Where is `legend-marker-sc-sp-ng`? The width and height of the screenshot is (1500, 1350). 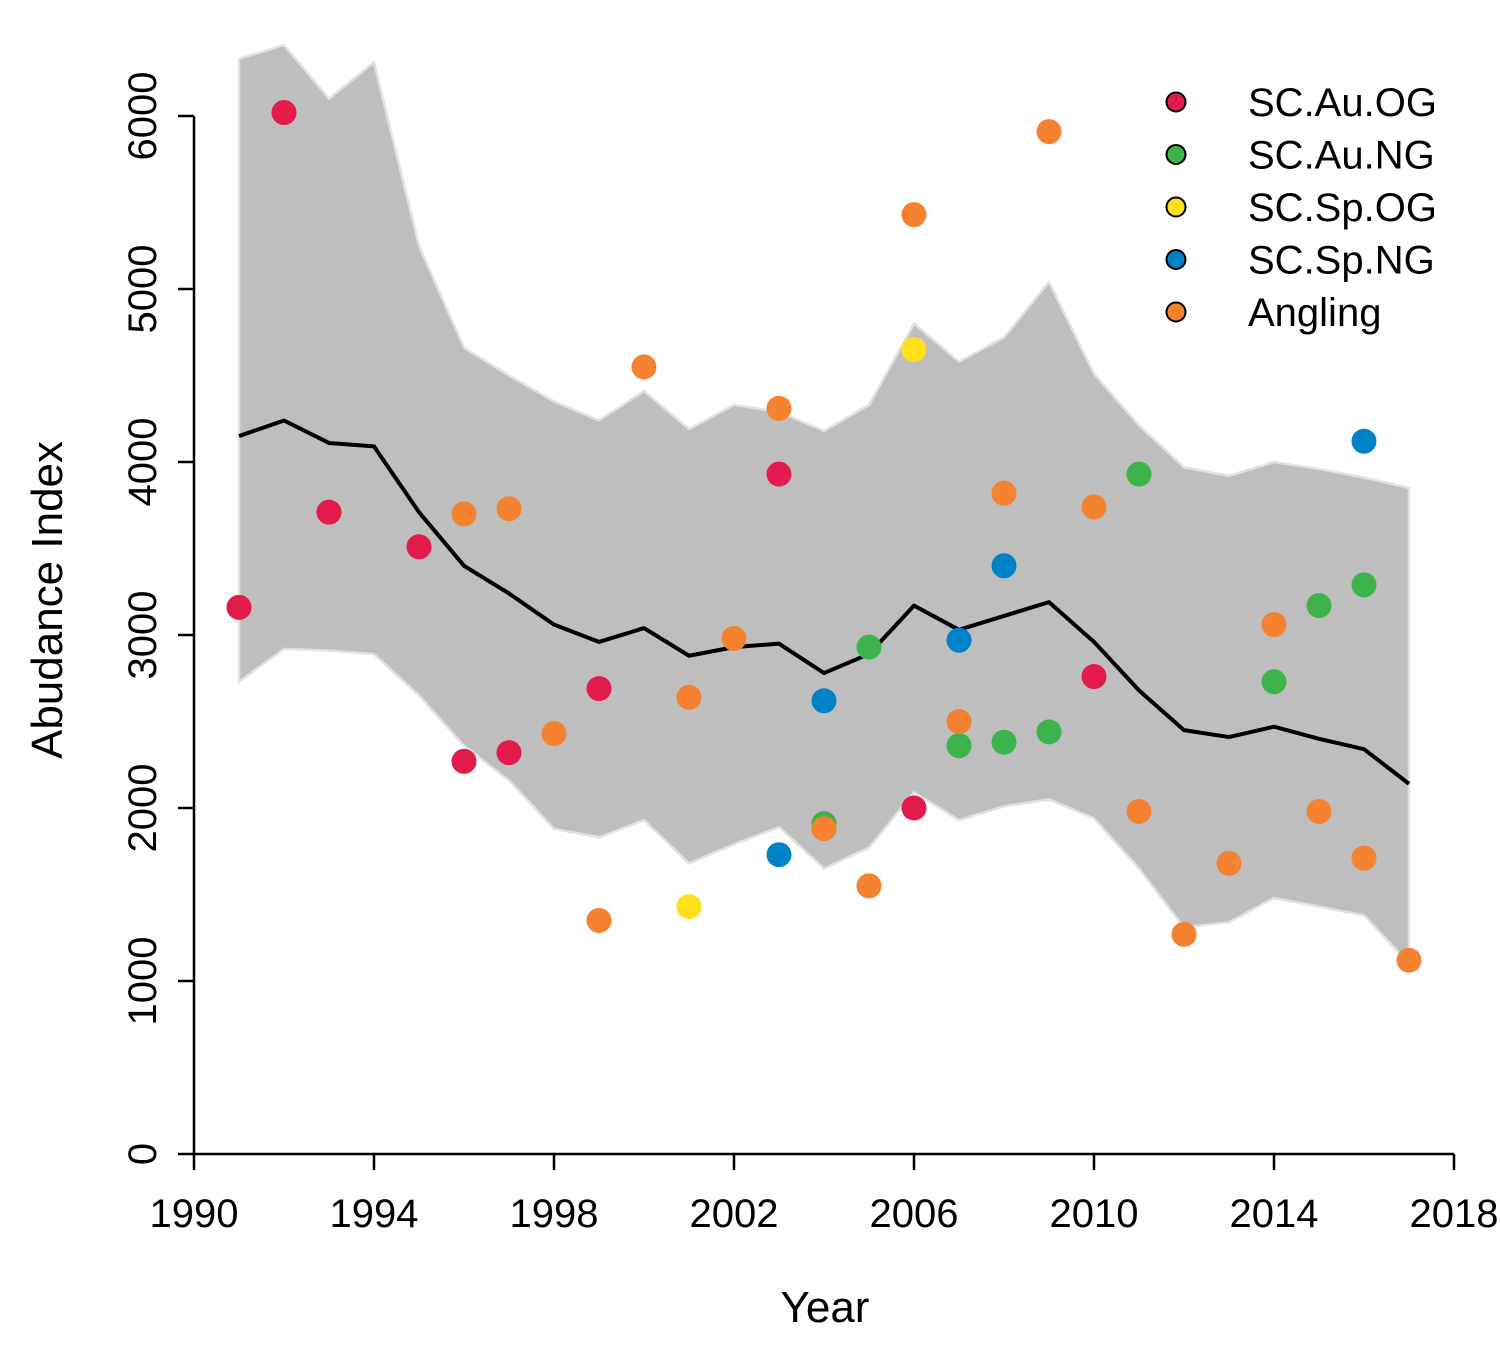
legend-marker-sc-sp-ng is located at coordinates (1176, 259).